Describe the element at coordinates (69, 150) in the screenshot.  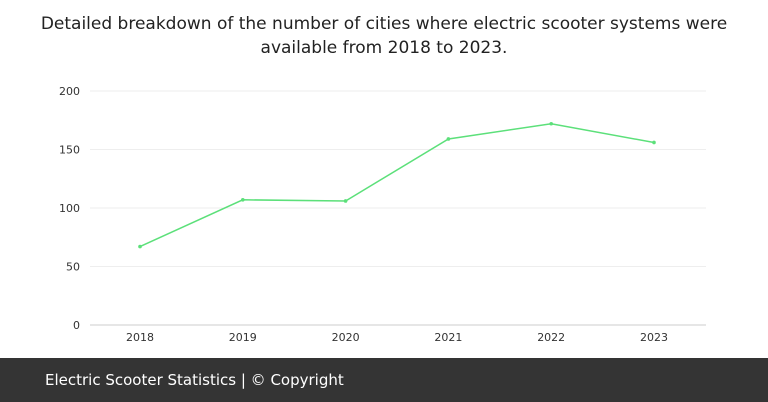
I see `y-tick-label: 150` at that location.